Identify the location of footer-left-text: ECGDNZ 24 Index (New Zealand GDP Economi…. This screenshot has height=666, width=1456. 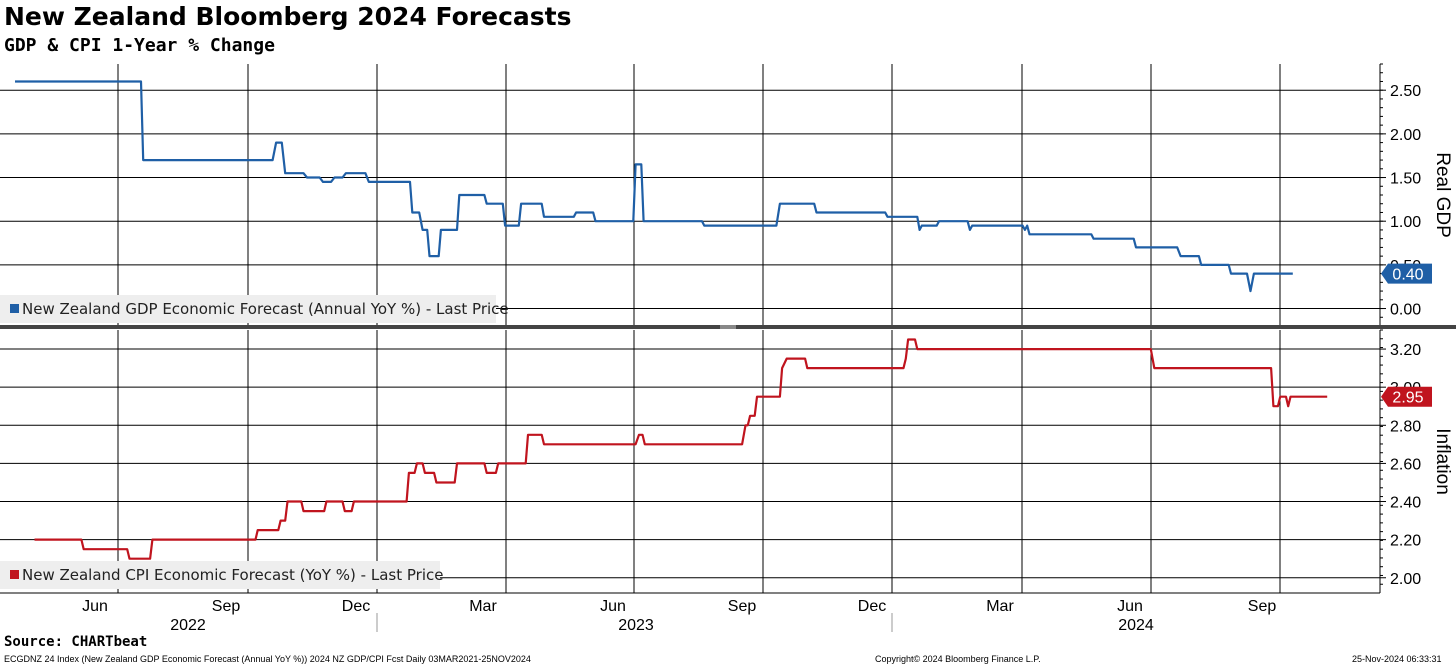
(267, 659).